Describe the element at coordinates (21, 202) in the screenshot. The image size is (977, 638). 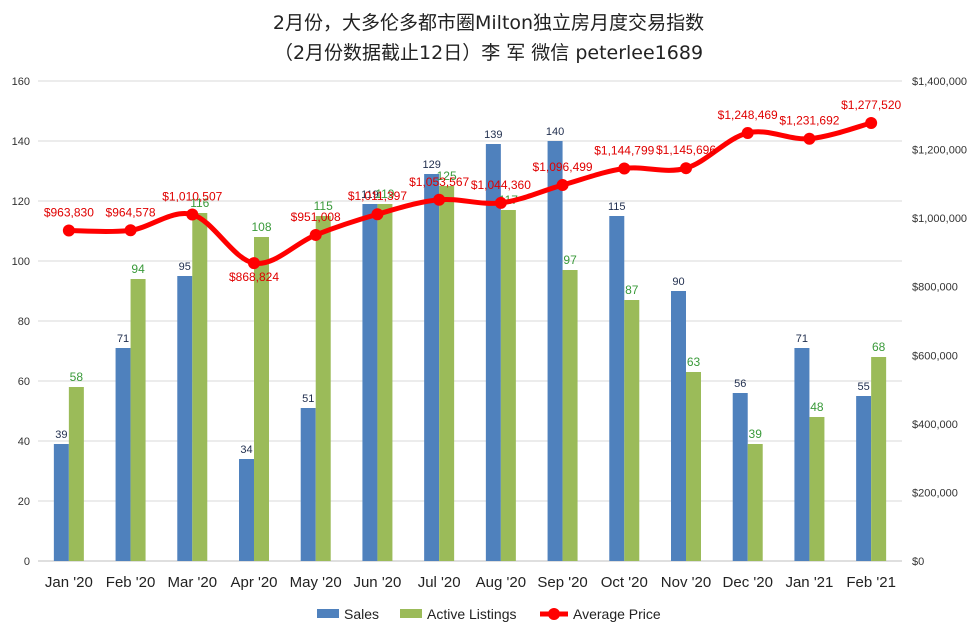
I see `y-left-tick-label: 120` at that location.